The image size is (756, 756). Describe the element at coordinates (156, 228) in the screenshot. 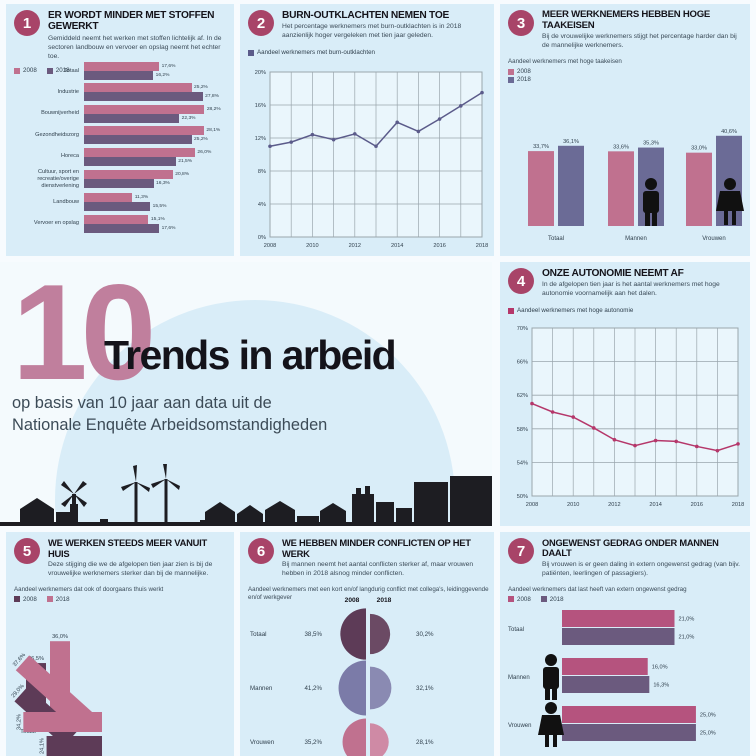

I see `bar-line: 17,6%` at that location.